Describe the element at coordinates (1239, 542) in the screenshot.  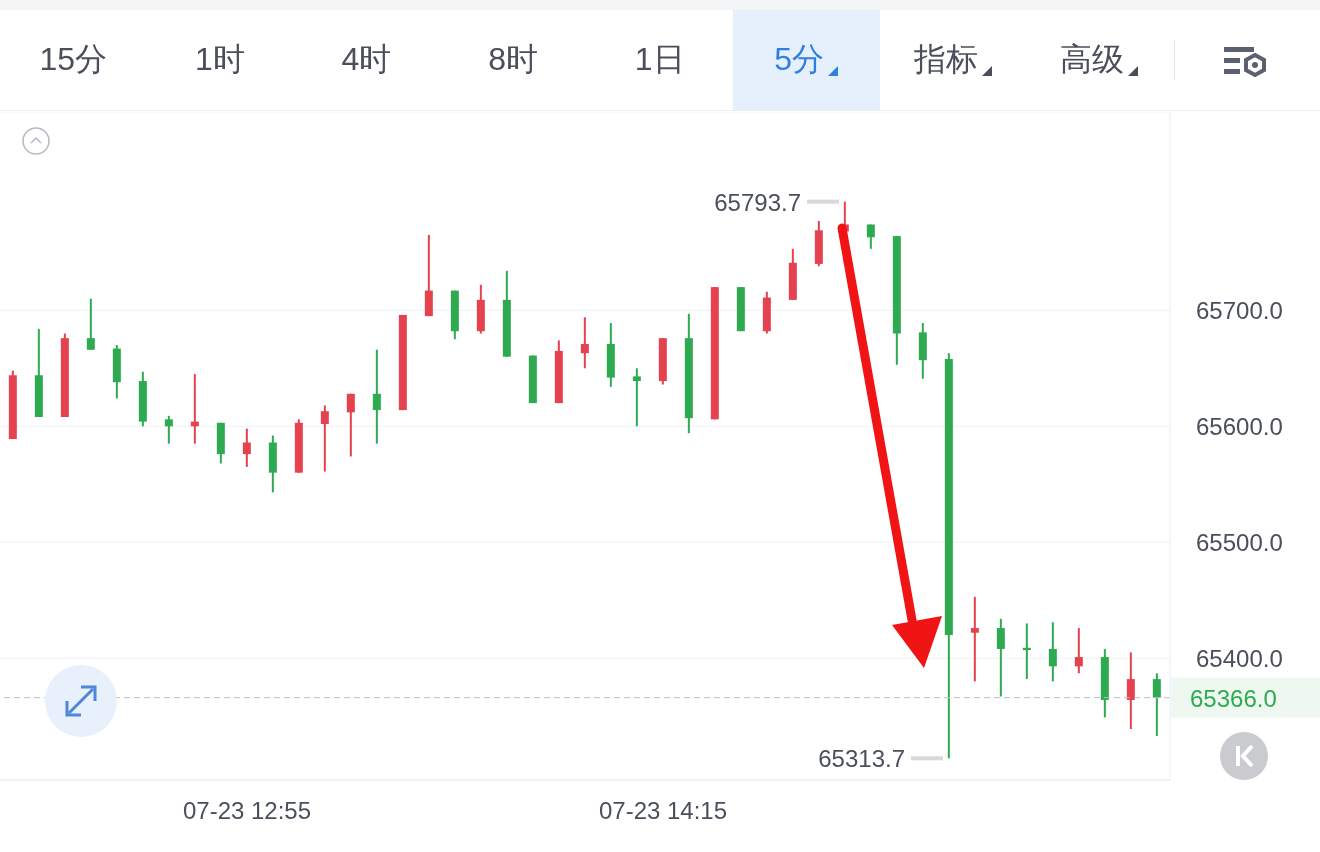
I see `y-tick-label: 65500.0` at that location.